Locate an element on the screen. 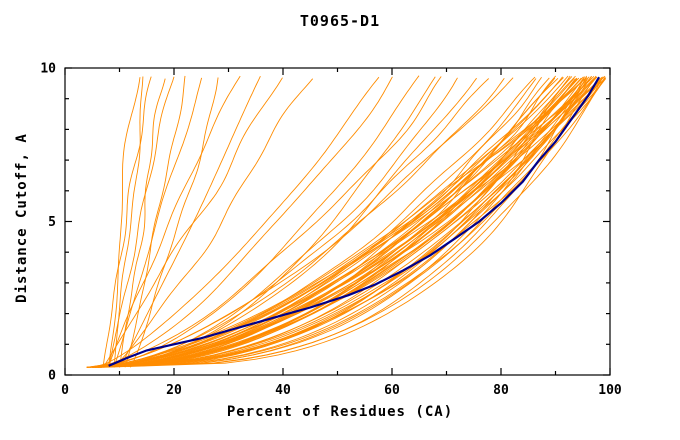 This screenshot has height=440, width=680. x-axis-label: Percent of Residues (CA) is located at coordinates (340, 412).